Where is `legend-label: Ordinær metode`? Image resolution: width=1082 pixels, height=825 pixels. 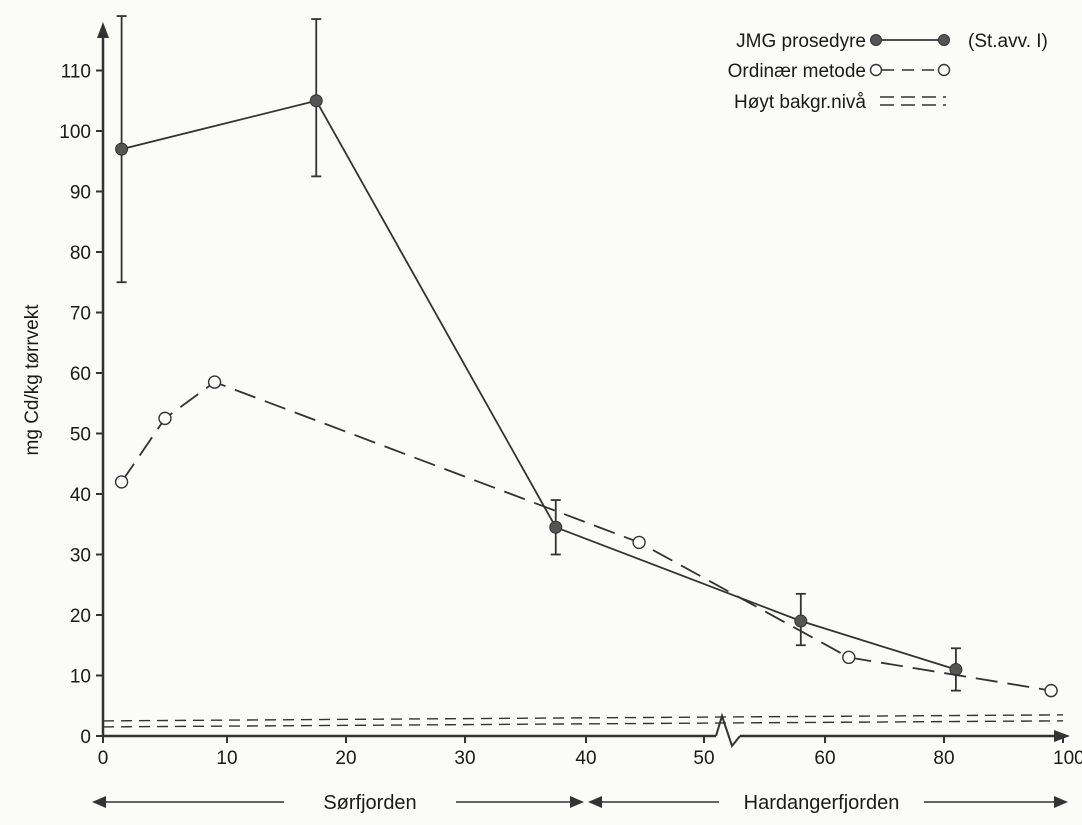
legend-label: Ordinær metode is located at coordinates (797, 71).